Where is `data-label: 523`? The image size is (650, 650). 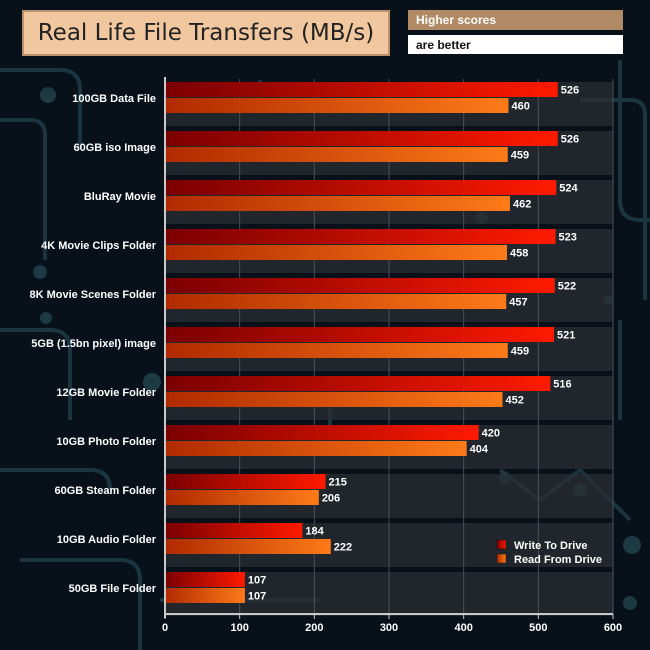
data-label: 523 is located at coordinates (568, 238).